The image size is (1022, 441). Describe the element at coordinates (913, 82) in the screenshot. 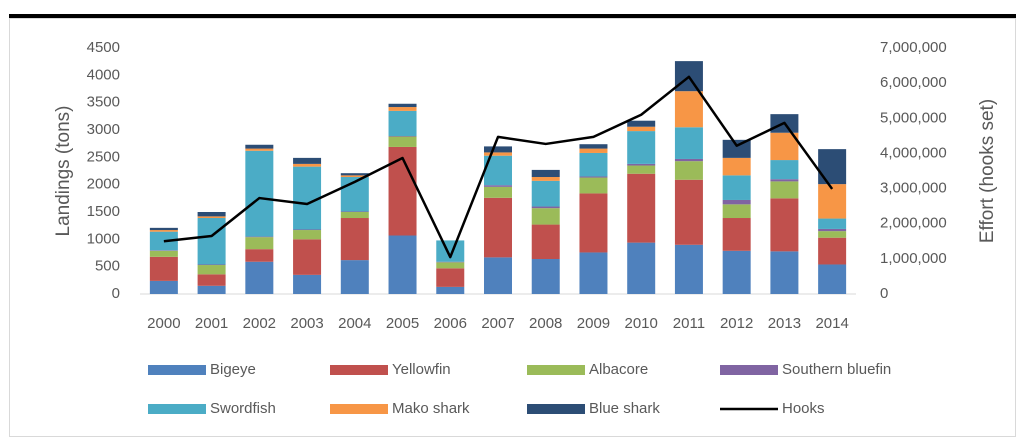

I see `y2-tick-label: 6,000,000` at that location.